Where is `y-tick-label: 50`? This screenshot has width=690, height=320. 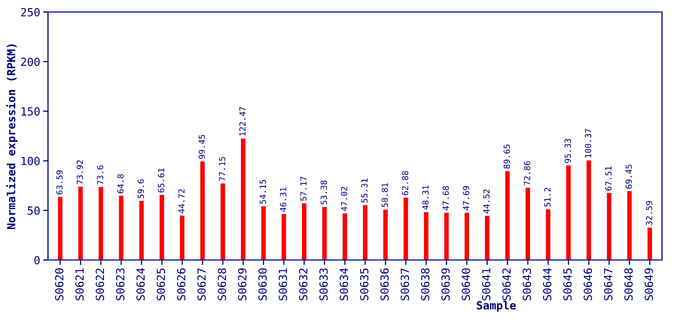
y-tick-label: 50 is located at coordinates (34, 210).